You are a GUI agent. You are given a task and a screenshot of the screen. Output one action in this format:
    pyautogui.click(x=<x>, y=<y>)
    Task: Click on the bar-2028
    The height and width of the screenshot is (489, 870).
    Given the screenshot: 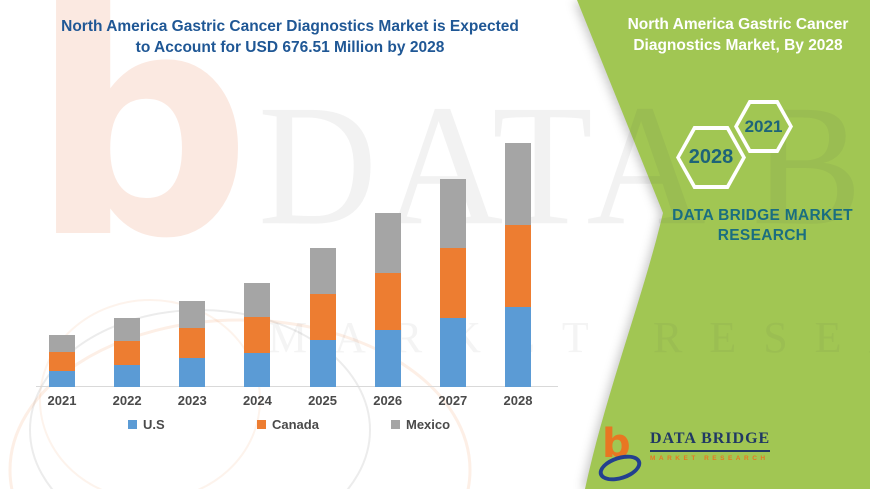 What is the action you would take?
    pyautogui.click(x=517, y=242)
    